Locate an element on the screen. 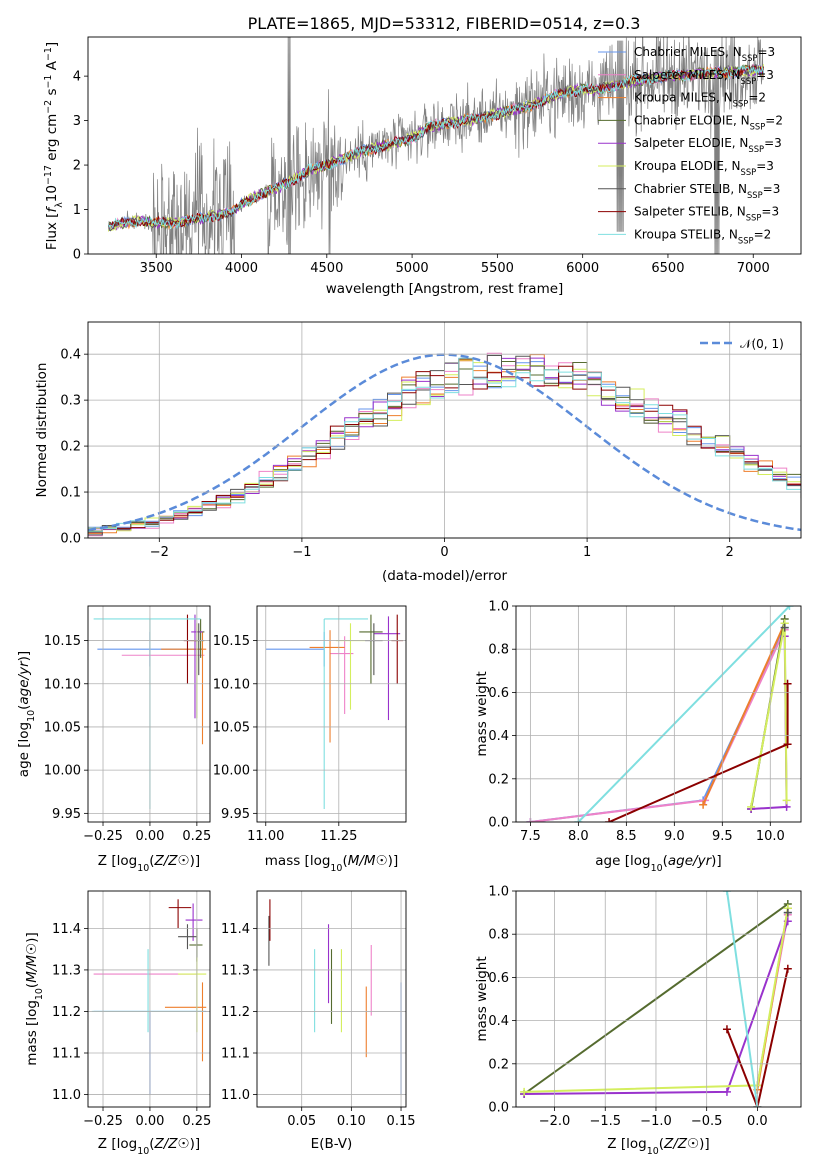 Image resolution: width=819 pixels, height=1170 pixels. x-tick-label: 7.5 is located at coordinates (530, 836).